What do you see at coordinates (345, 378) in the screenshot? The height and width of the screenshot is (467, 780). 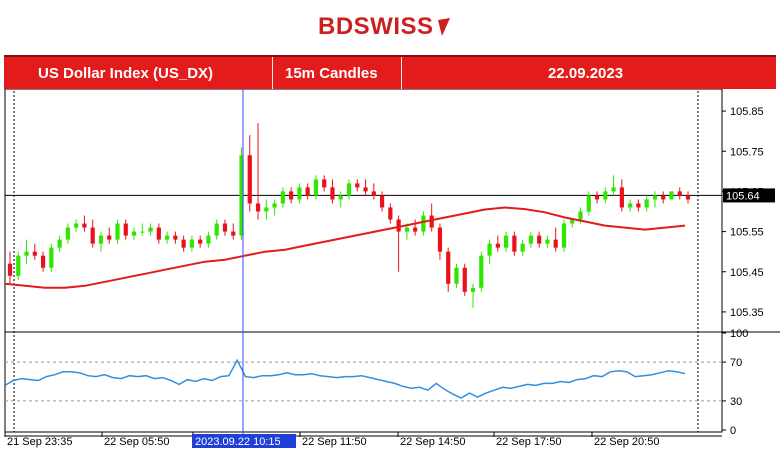 I see `indicator-line` at bounding box center [345, 378].